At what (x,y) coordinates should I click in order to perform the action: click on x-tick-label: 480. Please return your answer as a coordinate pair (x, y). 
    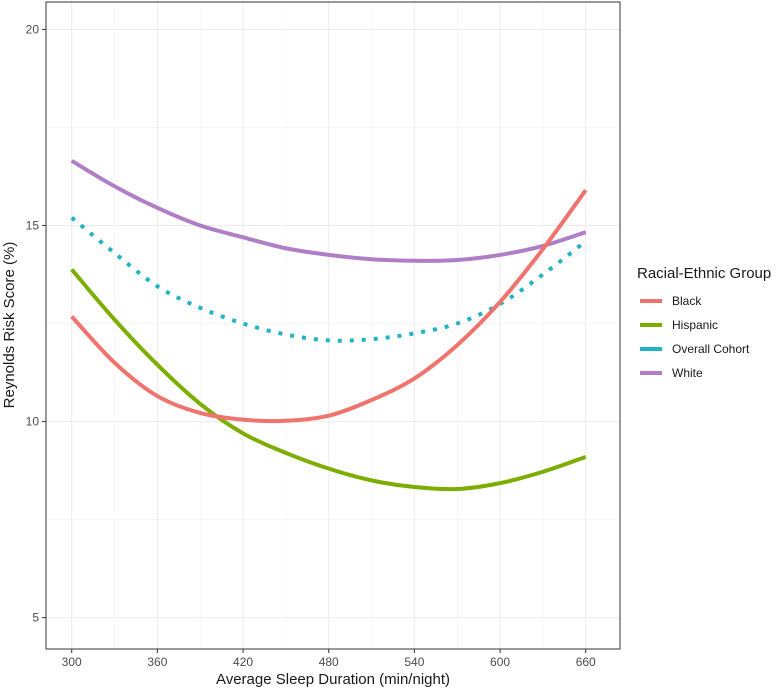
    Looking at the image, I should click on (329, 662).